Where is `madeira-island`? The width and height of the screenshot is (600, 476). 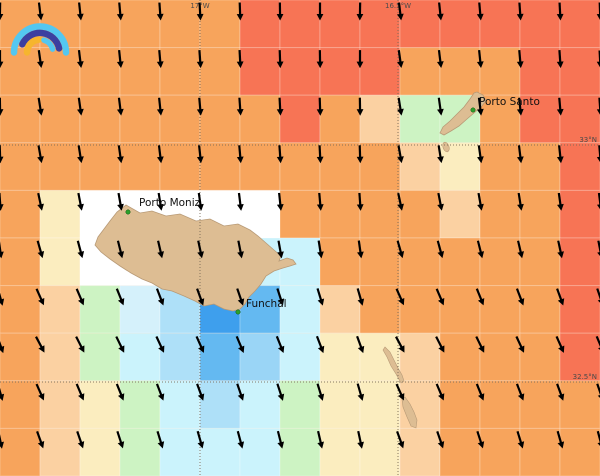
madeira-island is located at coordinates (195, 258).